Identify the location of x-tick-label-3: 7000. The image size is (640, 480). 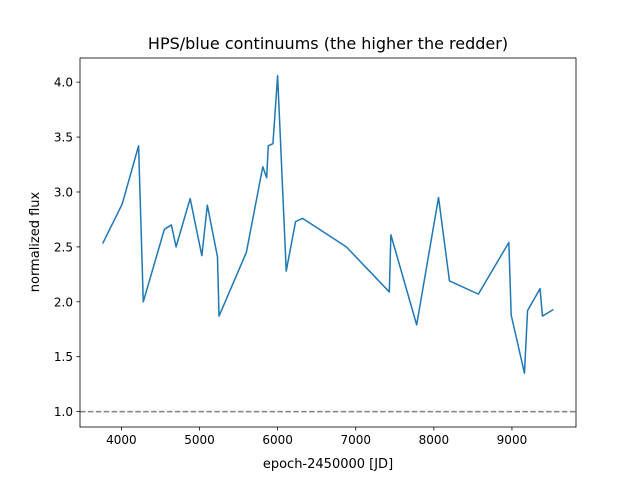
(355, 440).